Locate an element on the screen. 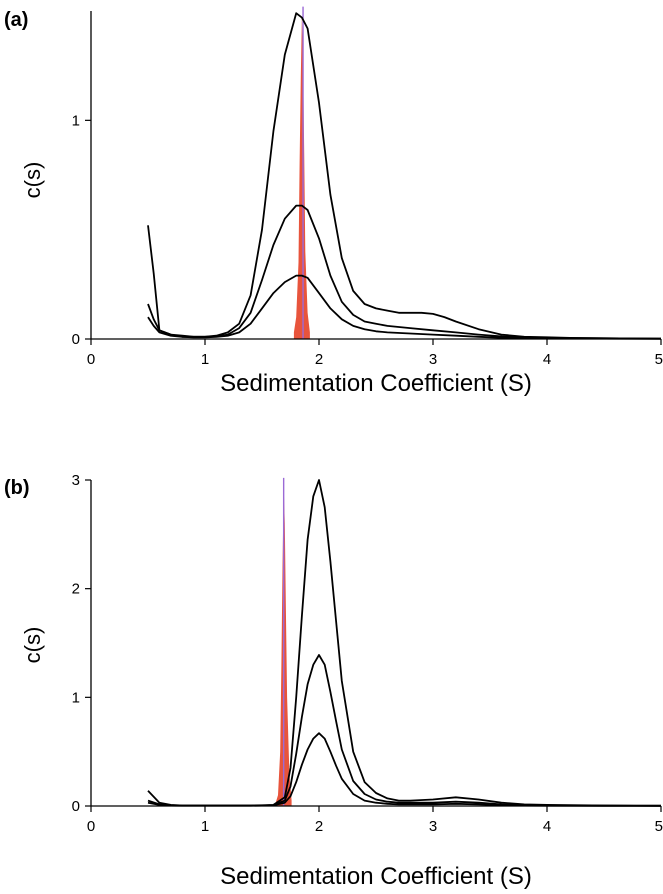 The width and height of the screenshot is (663, 894). panel-a-label: (a) is located at coordinates (16, 20).